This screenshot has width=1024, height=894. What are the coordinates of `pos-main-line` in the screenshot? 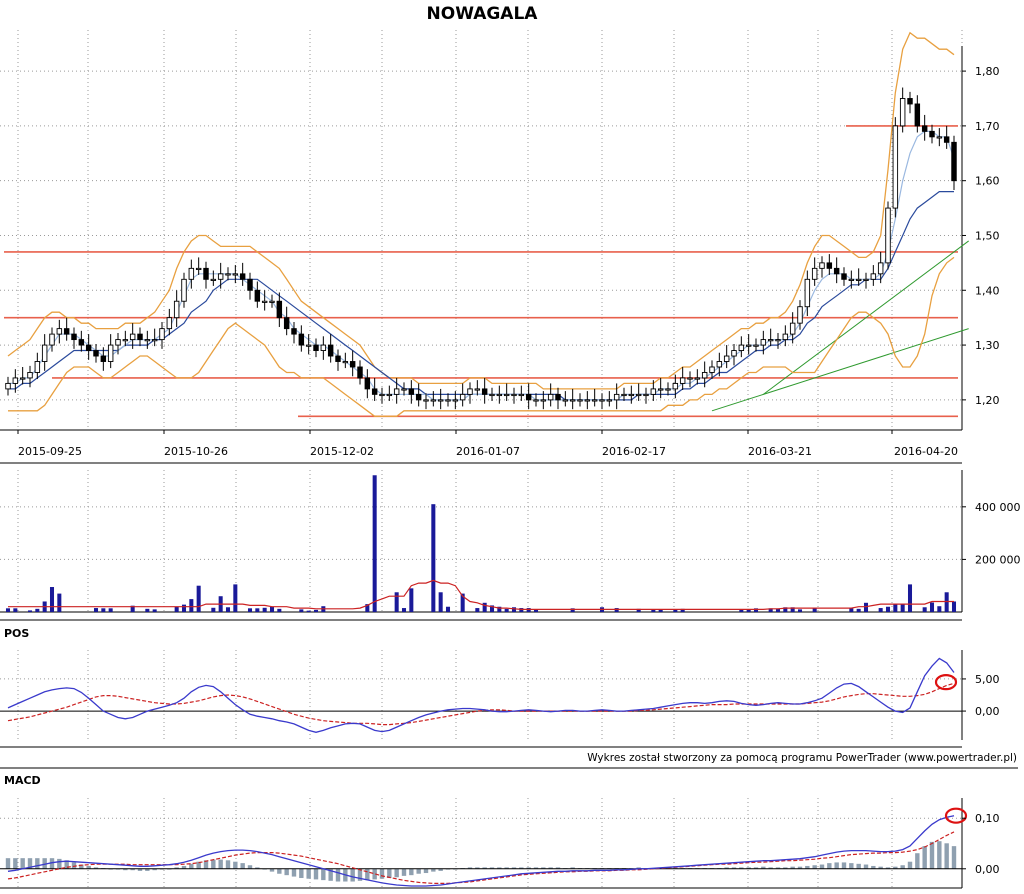 It's located at (481, 695).